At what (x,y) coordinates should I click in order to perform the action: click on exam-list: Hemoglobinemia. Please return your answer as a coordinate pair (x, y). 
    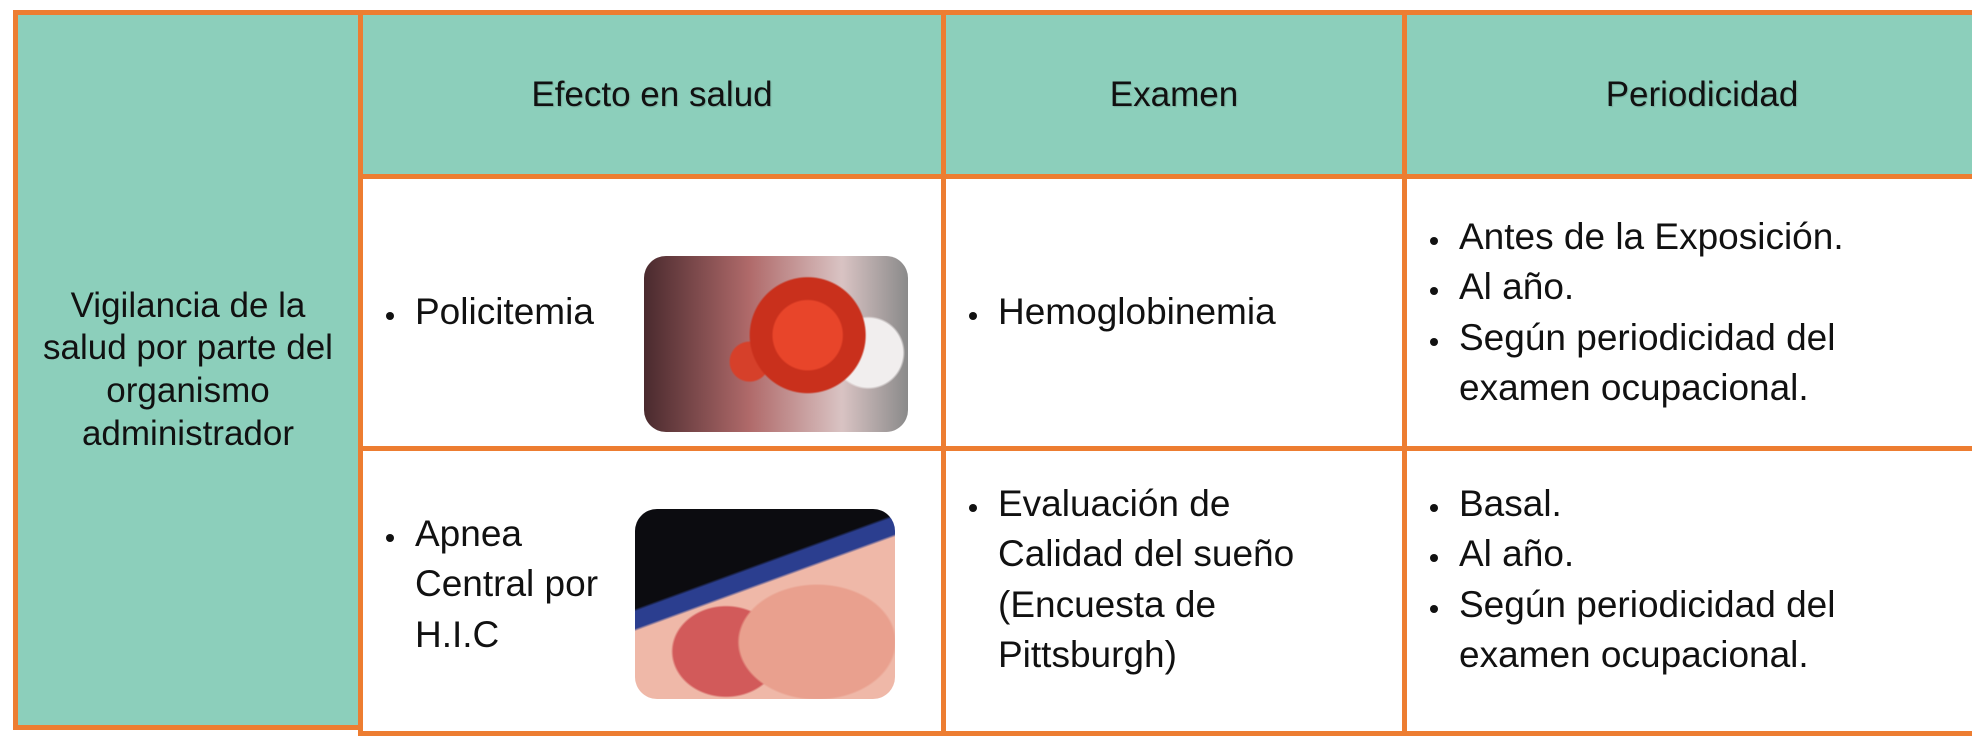
    Looking at the image, I should click on (1117, 312).